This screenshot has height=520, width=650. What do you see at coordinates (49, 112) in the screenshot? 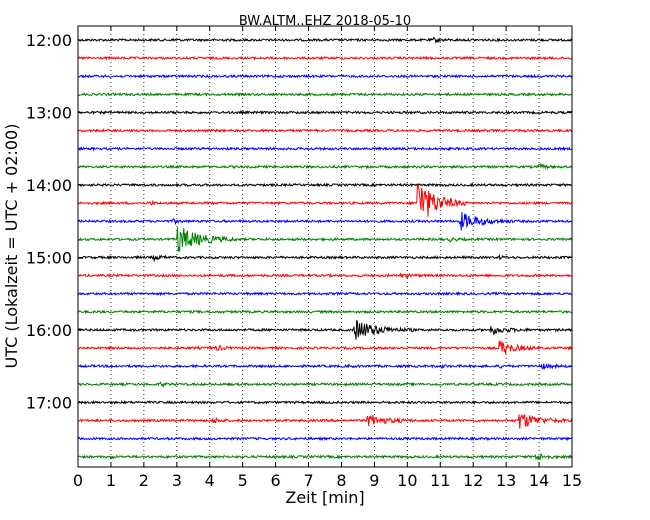
I see `y-tick-label: 13:00` at bounding box center [49, 112].